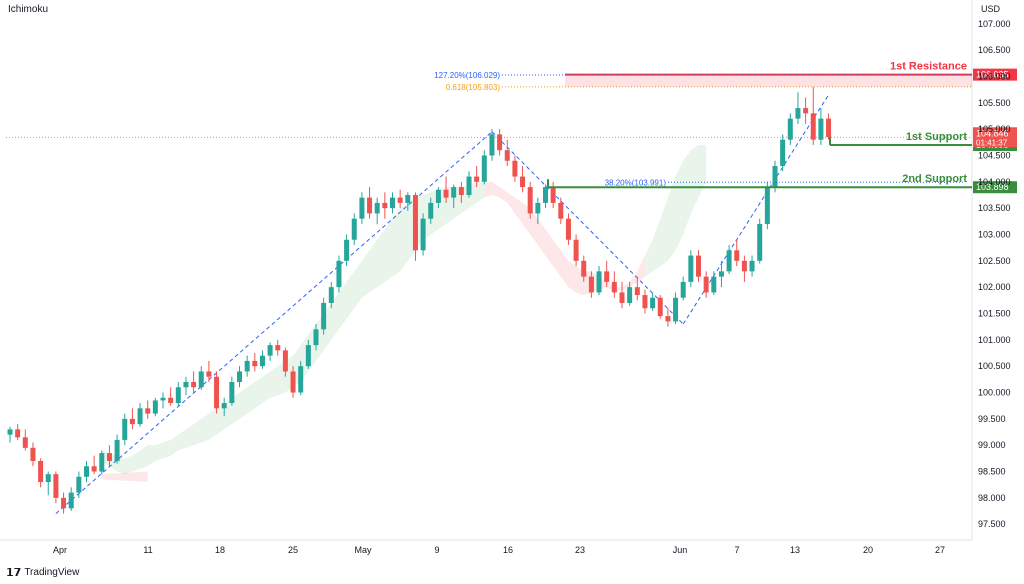 This screenshot has height=584, width=1024. Describe the element at coordinates (936, 137) in the screenshot. I see `level-label: 1st Support` at that location.